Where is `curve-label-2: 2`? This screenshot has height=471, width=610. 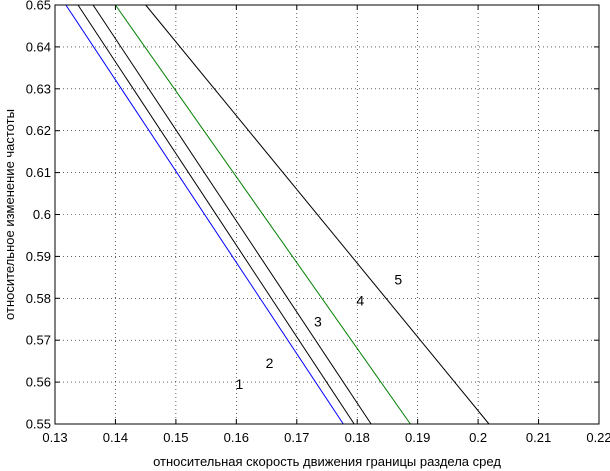
curve-label-2: 2 is located at coordinates (270, 363).